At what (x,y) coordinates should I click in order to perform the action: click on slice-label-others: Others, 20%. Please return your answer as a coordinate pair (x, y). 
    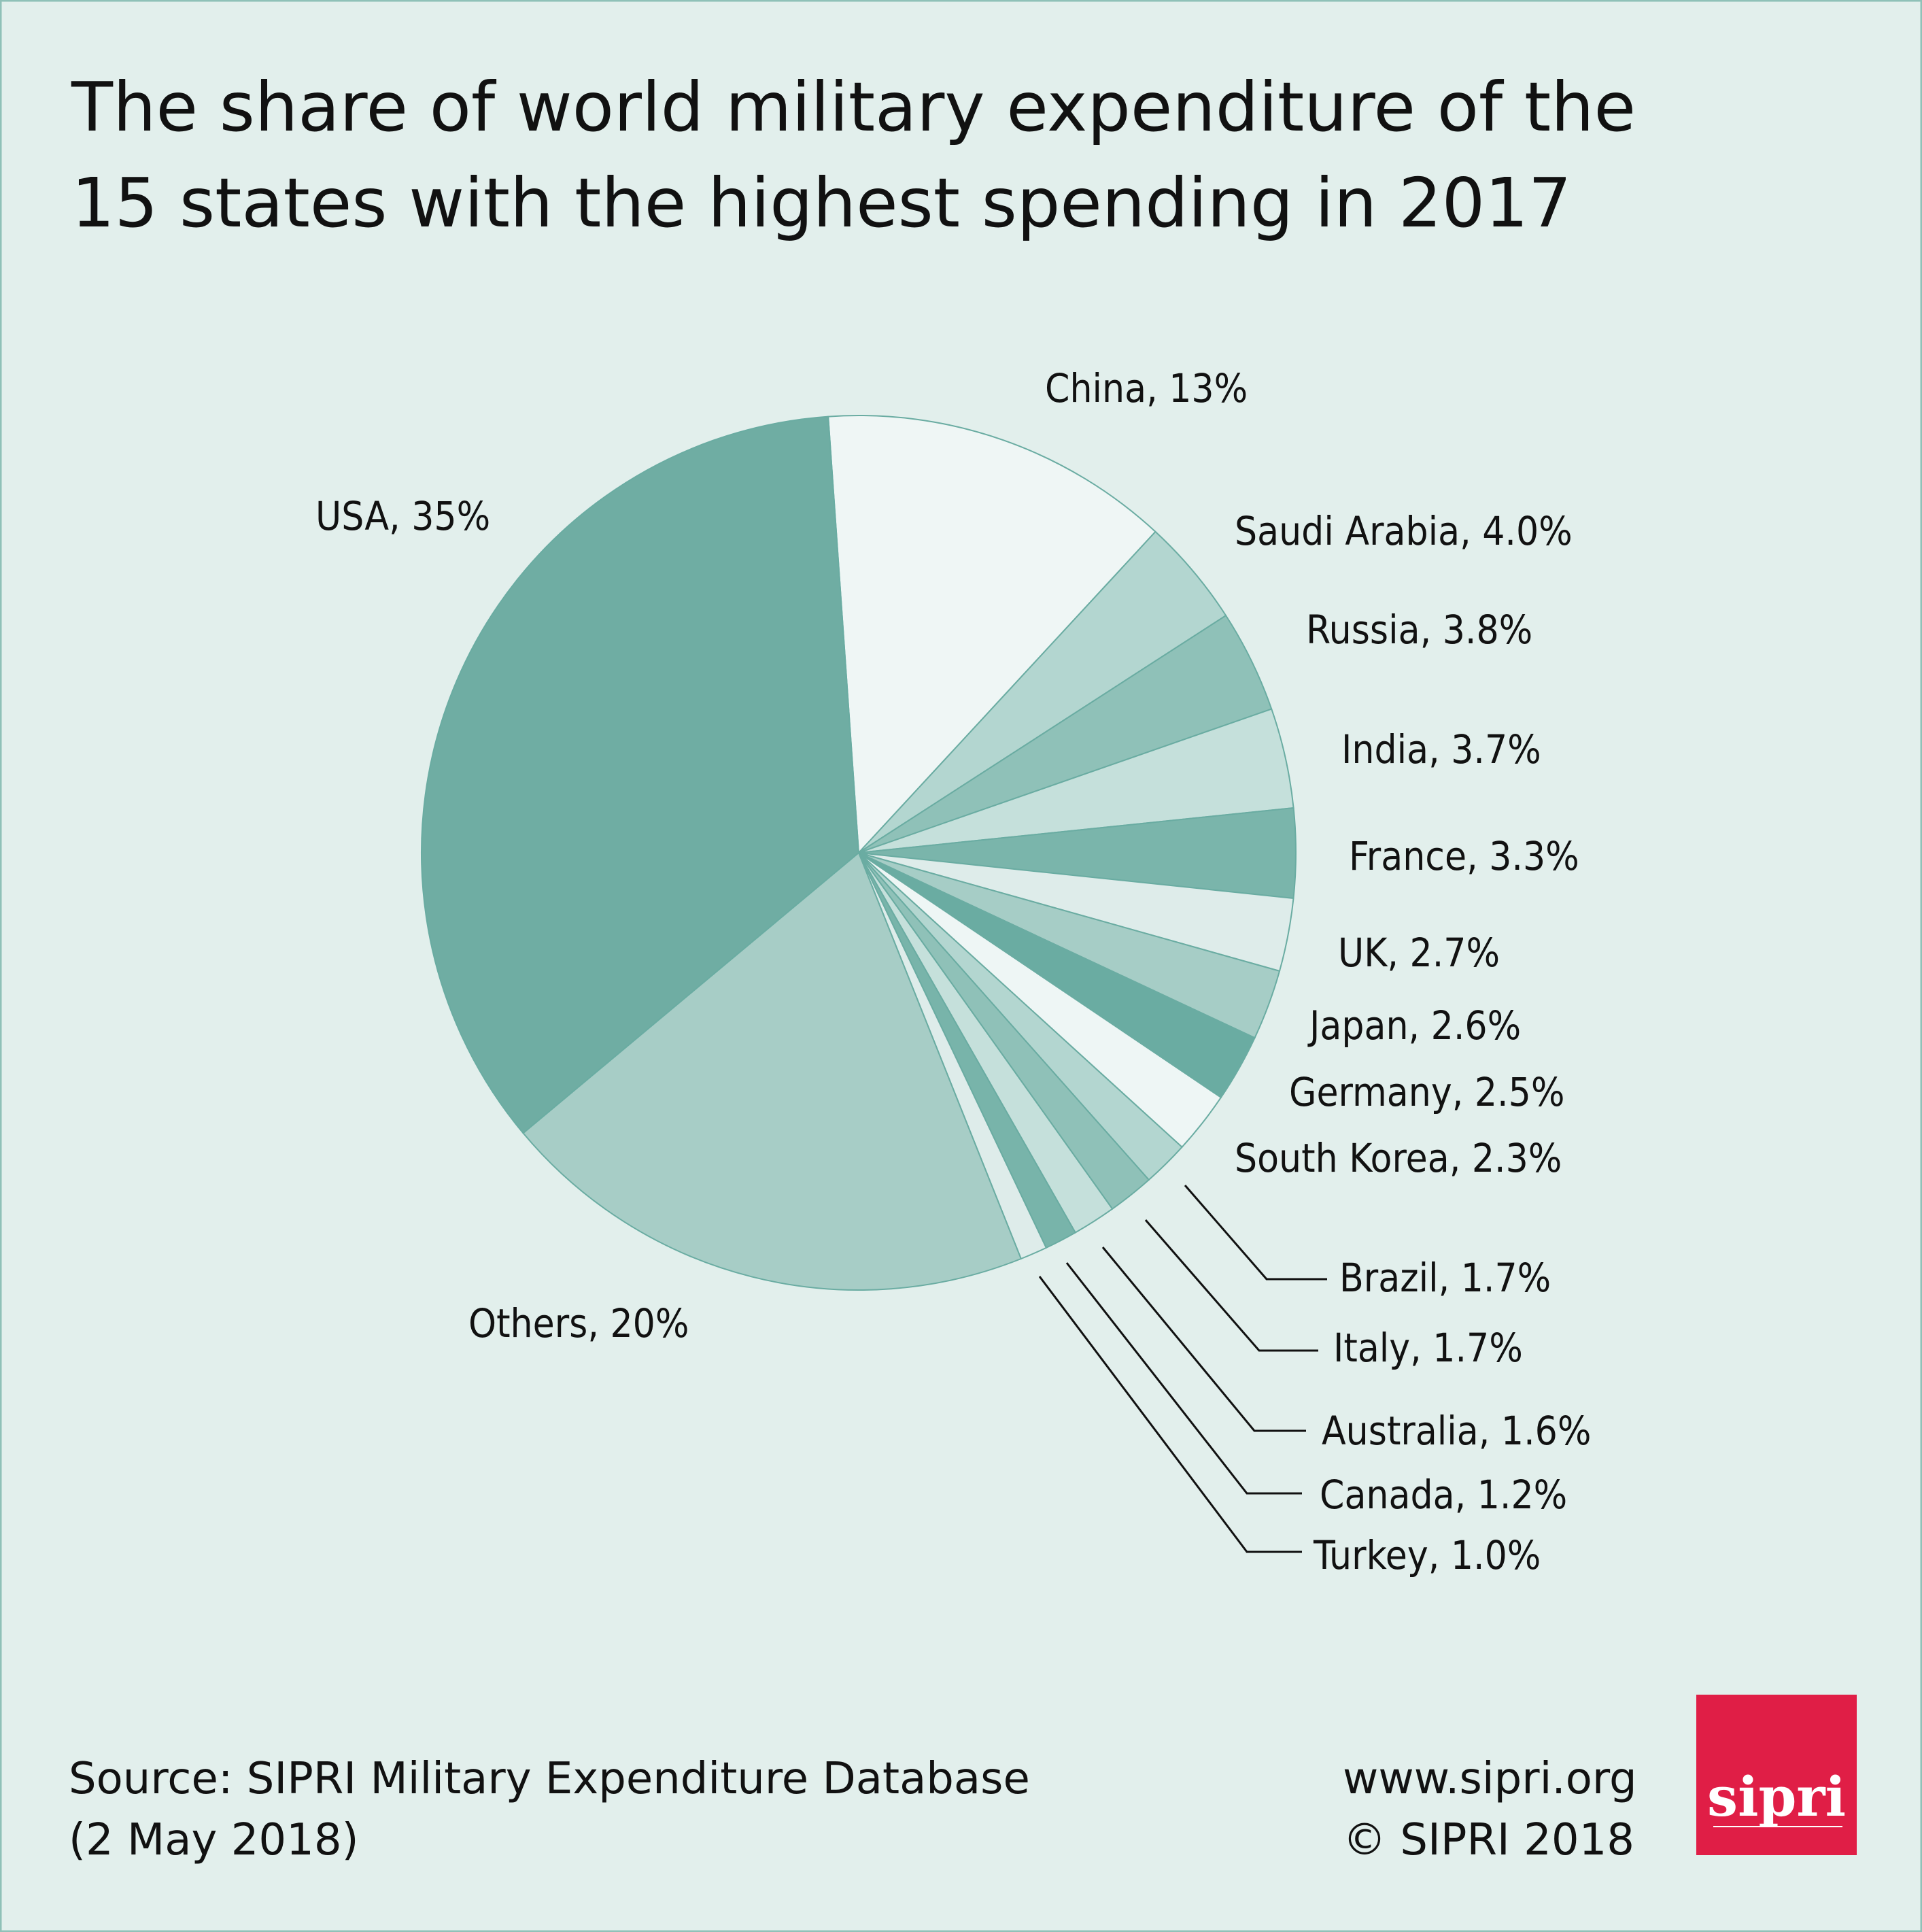
    Looking at the image, I should click on (578, 1323).